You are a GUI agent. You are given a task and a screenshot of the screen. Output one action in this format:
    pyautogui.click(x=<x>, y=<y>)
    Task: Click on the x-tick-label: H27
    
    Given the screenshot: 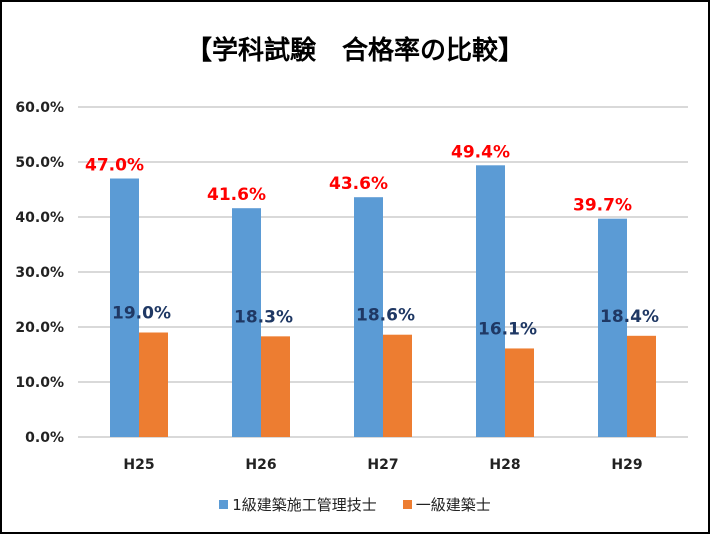 What is the action you would take?
    pyautogui.click(x=382, y=465)
    